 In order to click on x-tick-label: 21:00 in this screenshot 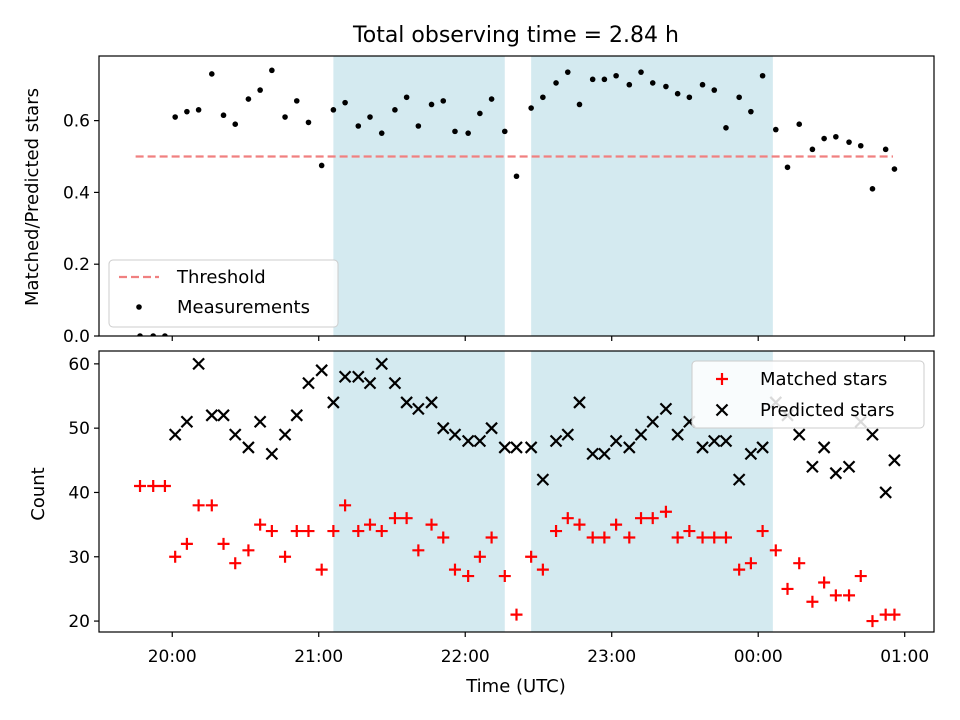, I will do `click(318, 657)`.